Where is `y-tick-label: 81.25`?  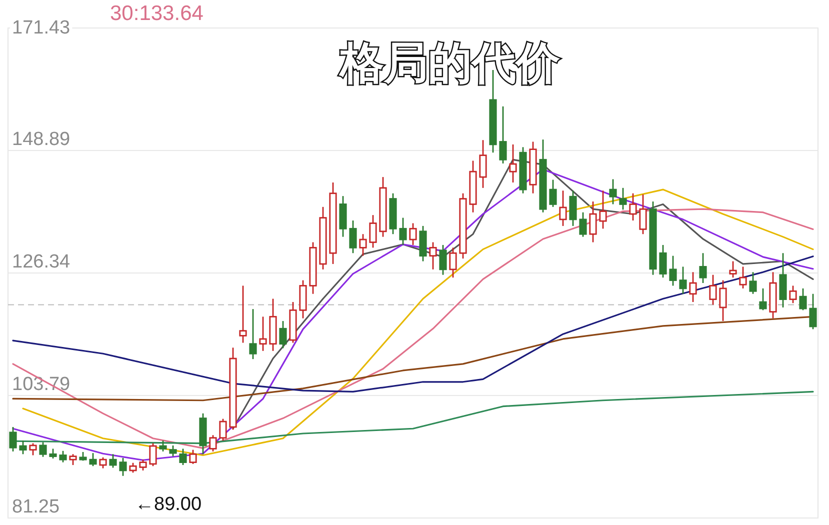 y-tick-label: 81.25 is located at coordinates (36, 507).